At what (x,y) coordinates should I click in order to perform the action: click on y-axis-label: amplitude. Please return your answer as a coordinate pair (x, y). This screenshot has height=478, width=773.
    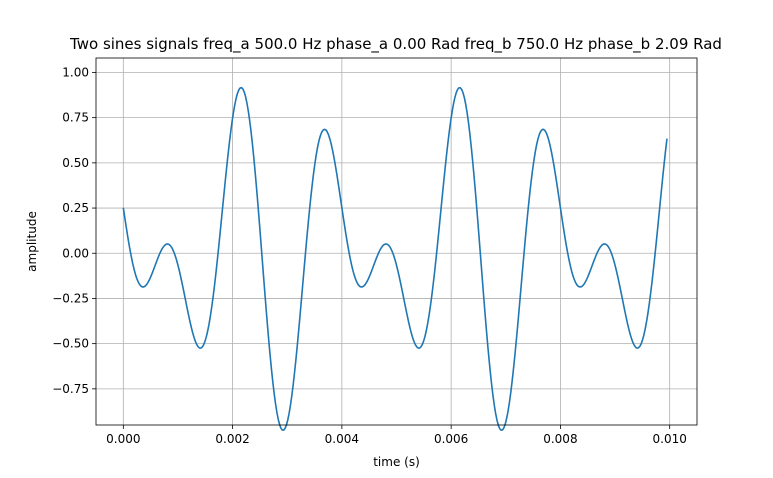
    Looking at the image, I should click on (32, 241).